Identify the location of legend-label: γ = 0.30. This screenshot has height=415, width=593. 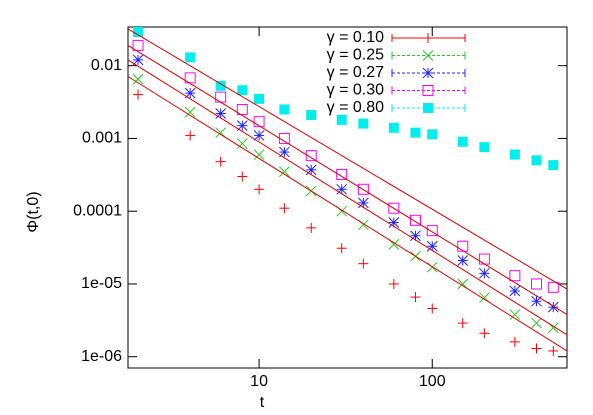
(355, 90).